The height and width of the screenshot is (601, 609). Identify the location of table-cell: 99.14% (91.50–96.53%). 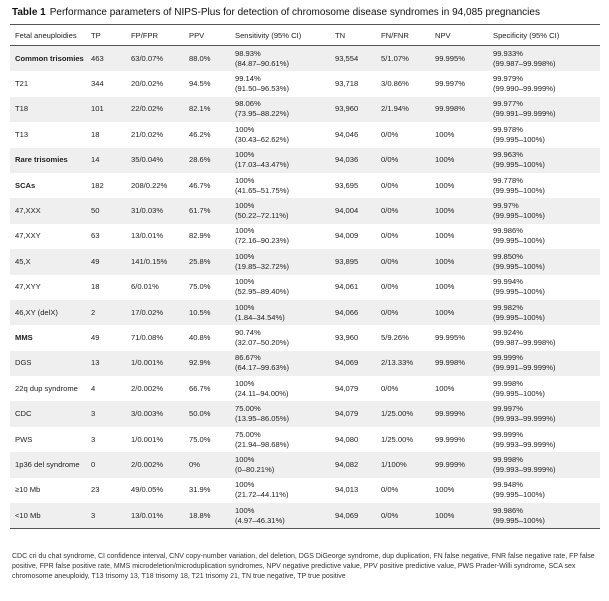
(280, 83).